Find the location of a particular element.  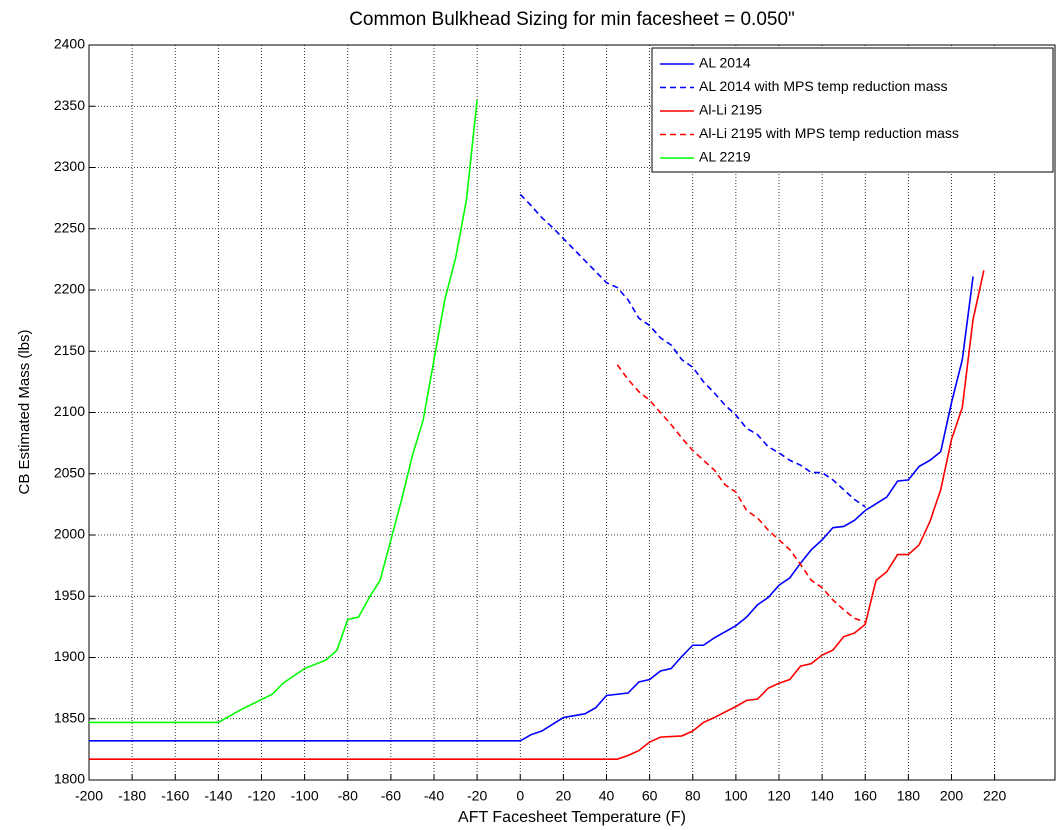

x-tick-label: 120 is located at coordinates (779, 796).